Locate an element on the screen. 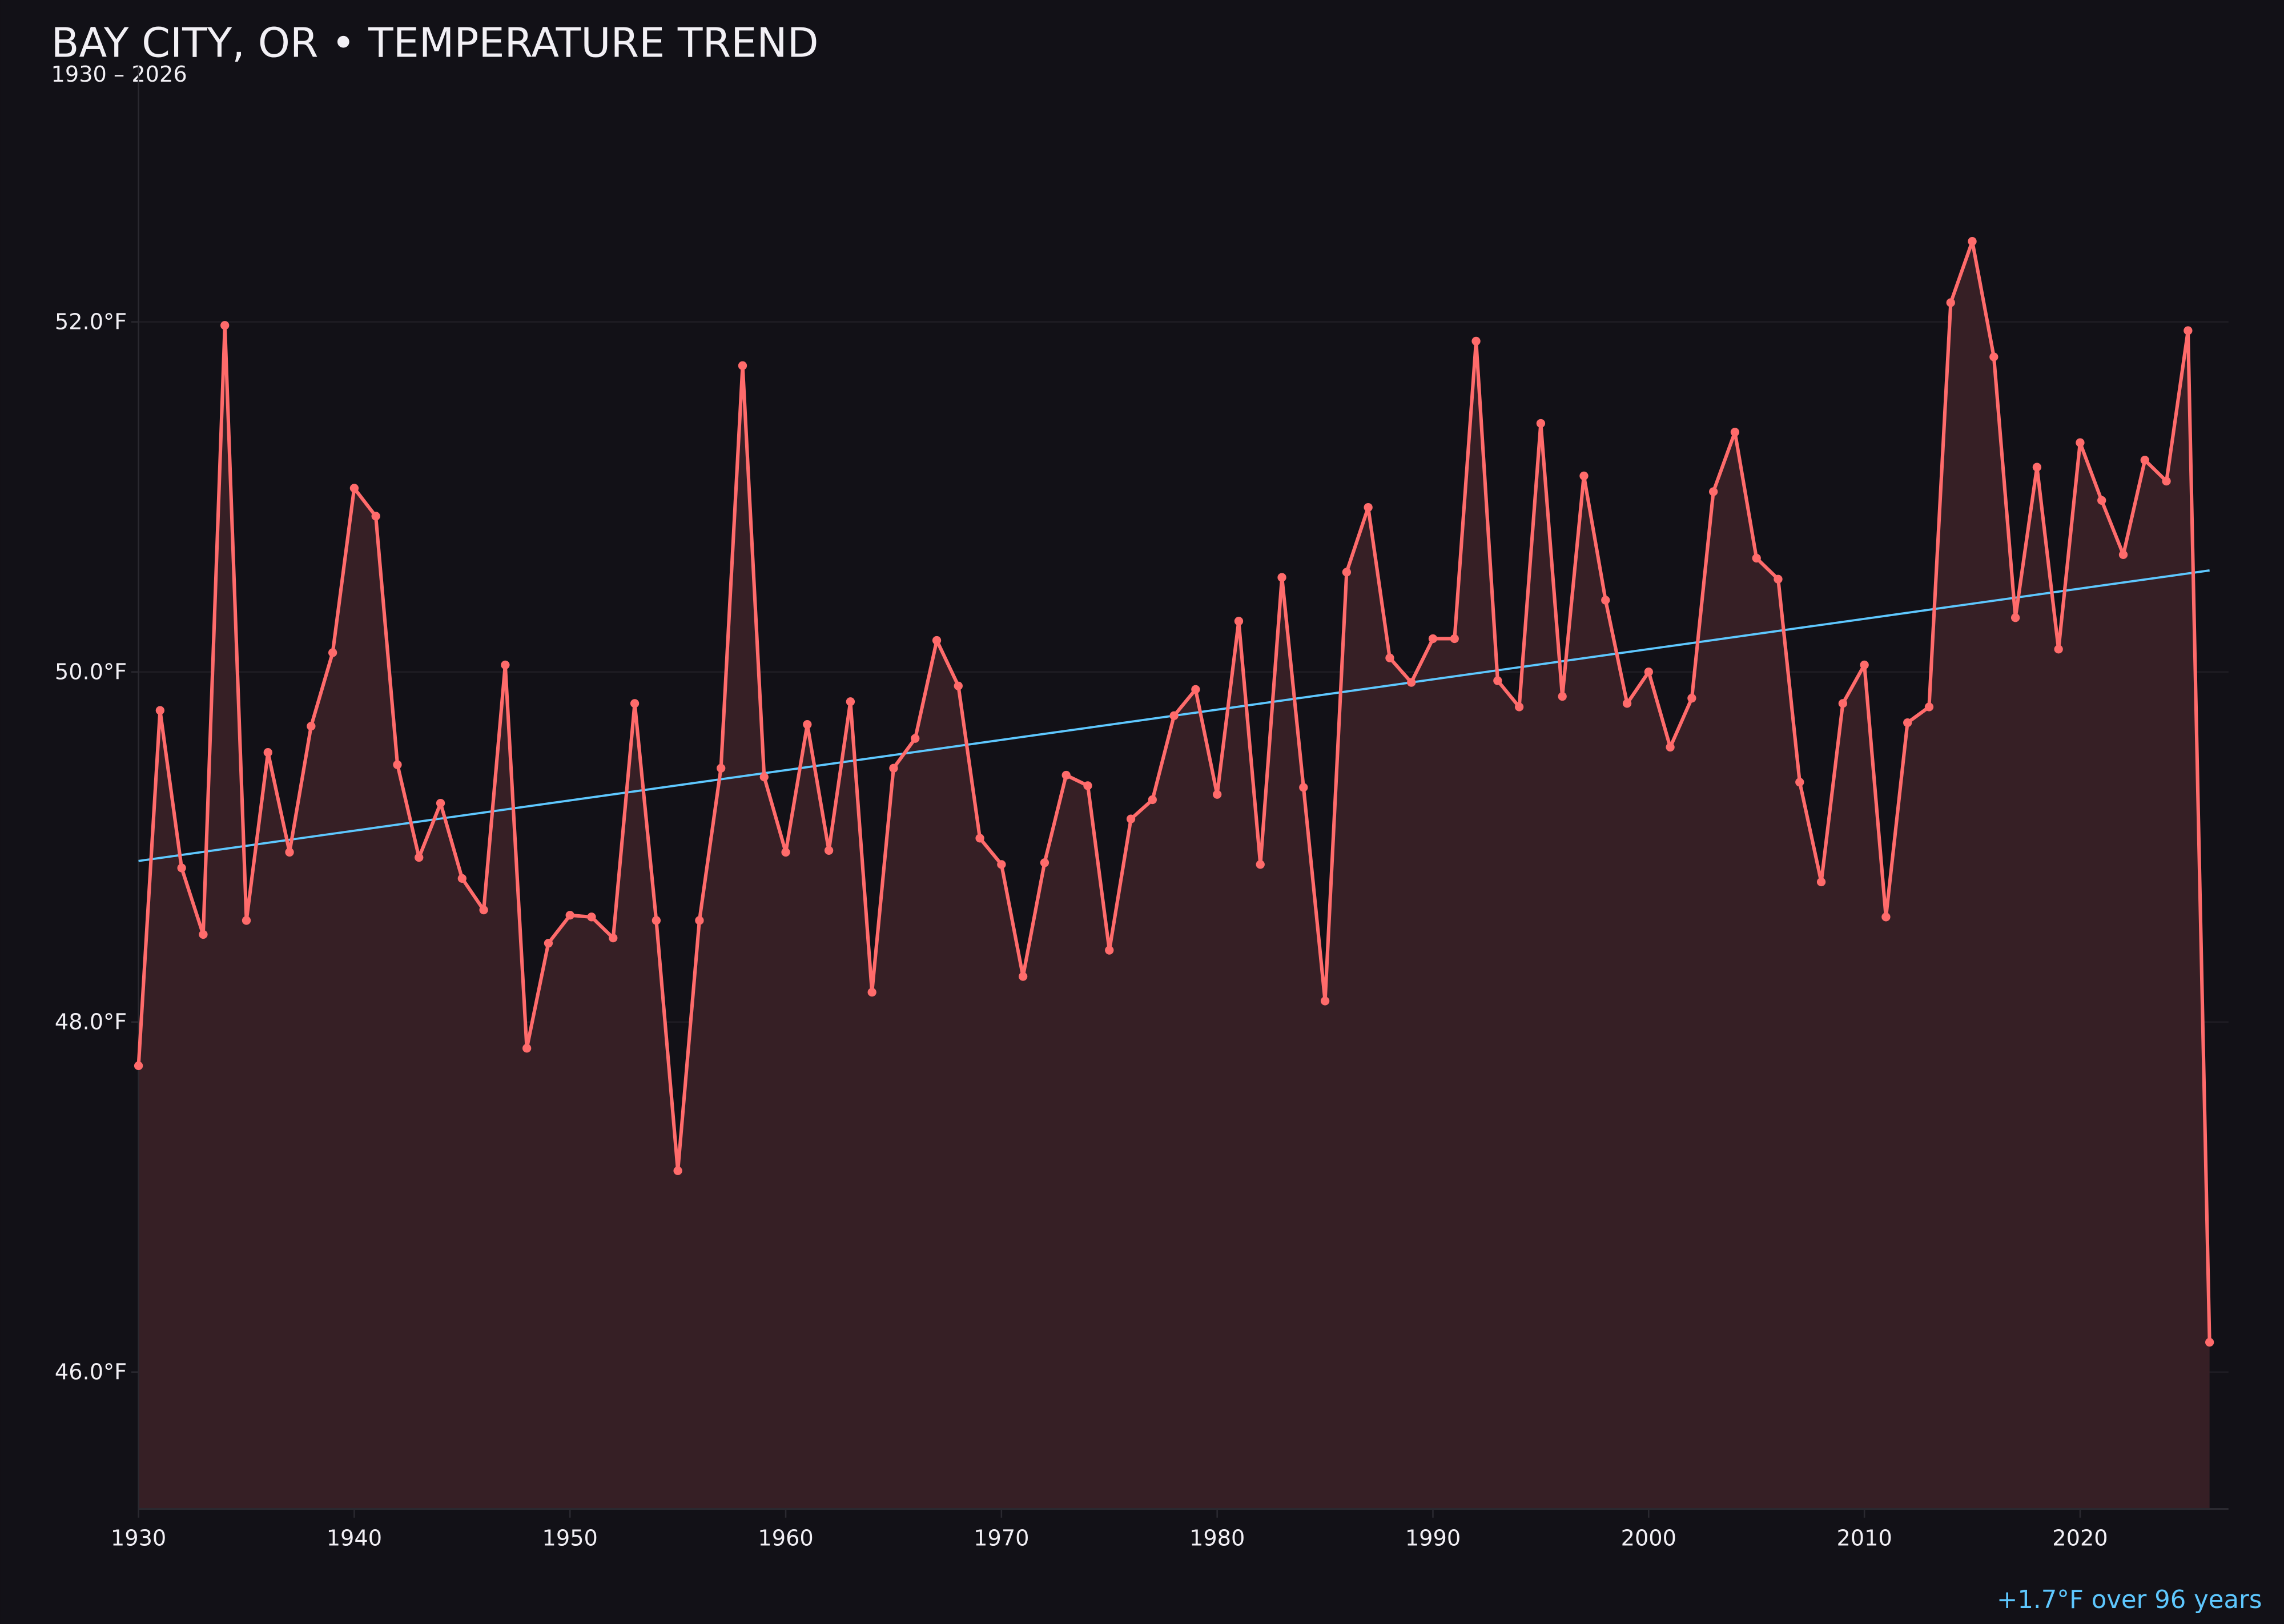  data-point-2017 is located at coordinates (2015, 617).